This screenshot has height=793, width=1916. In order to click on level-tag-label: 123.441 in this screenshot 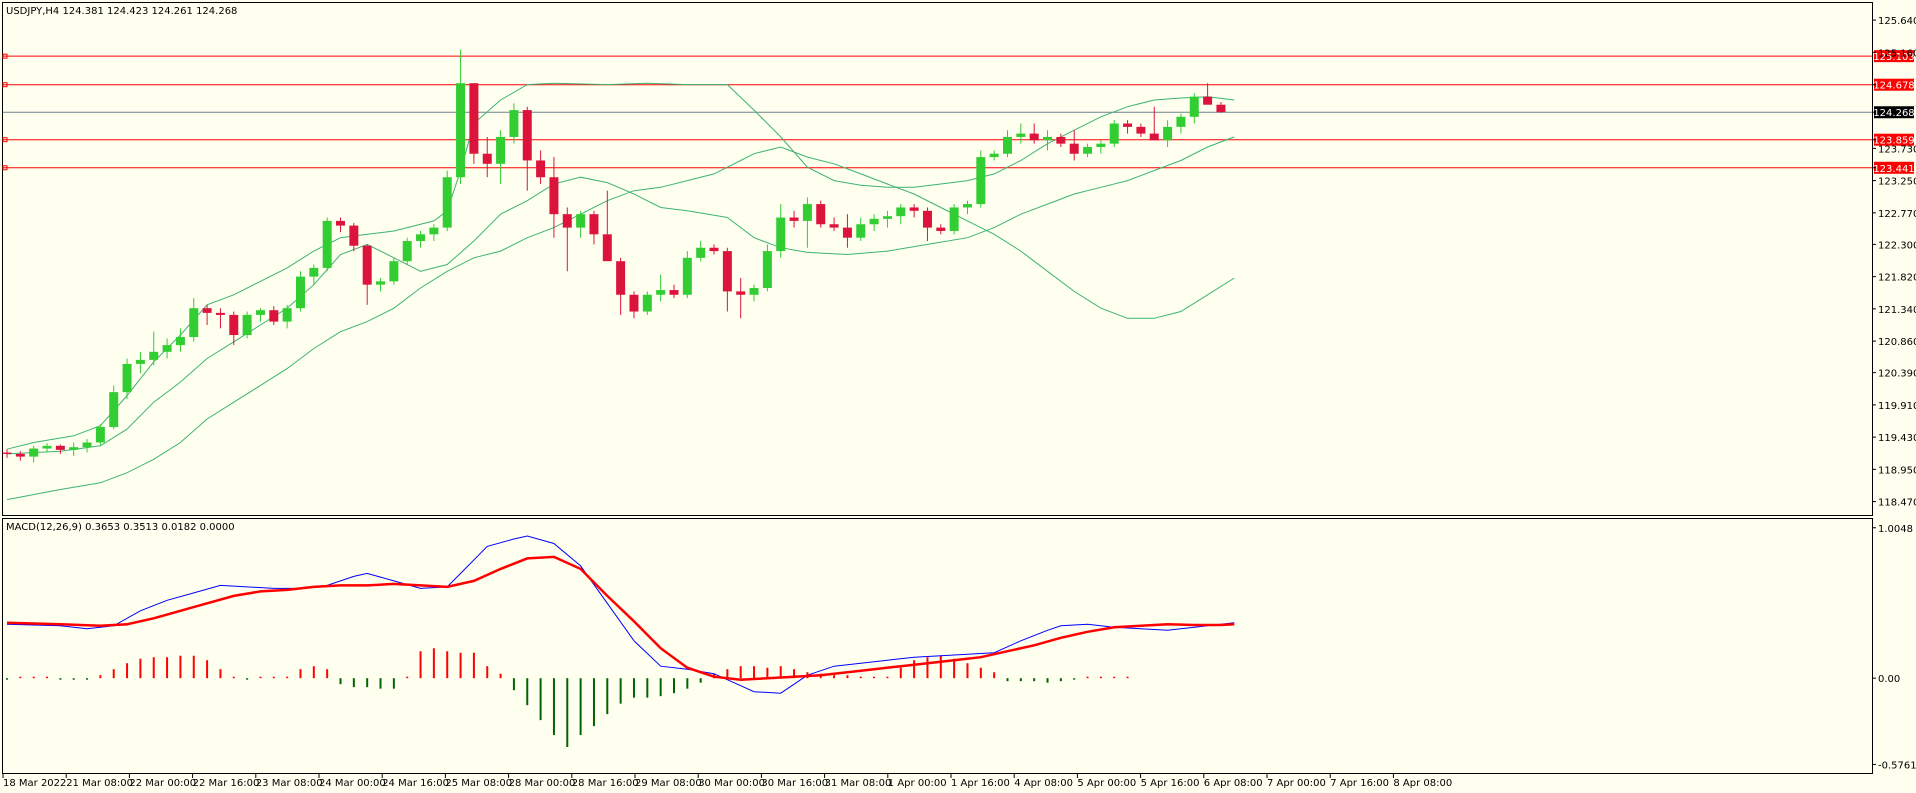, I will do `click(1893, 169)`.